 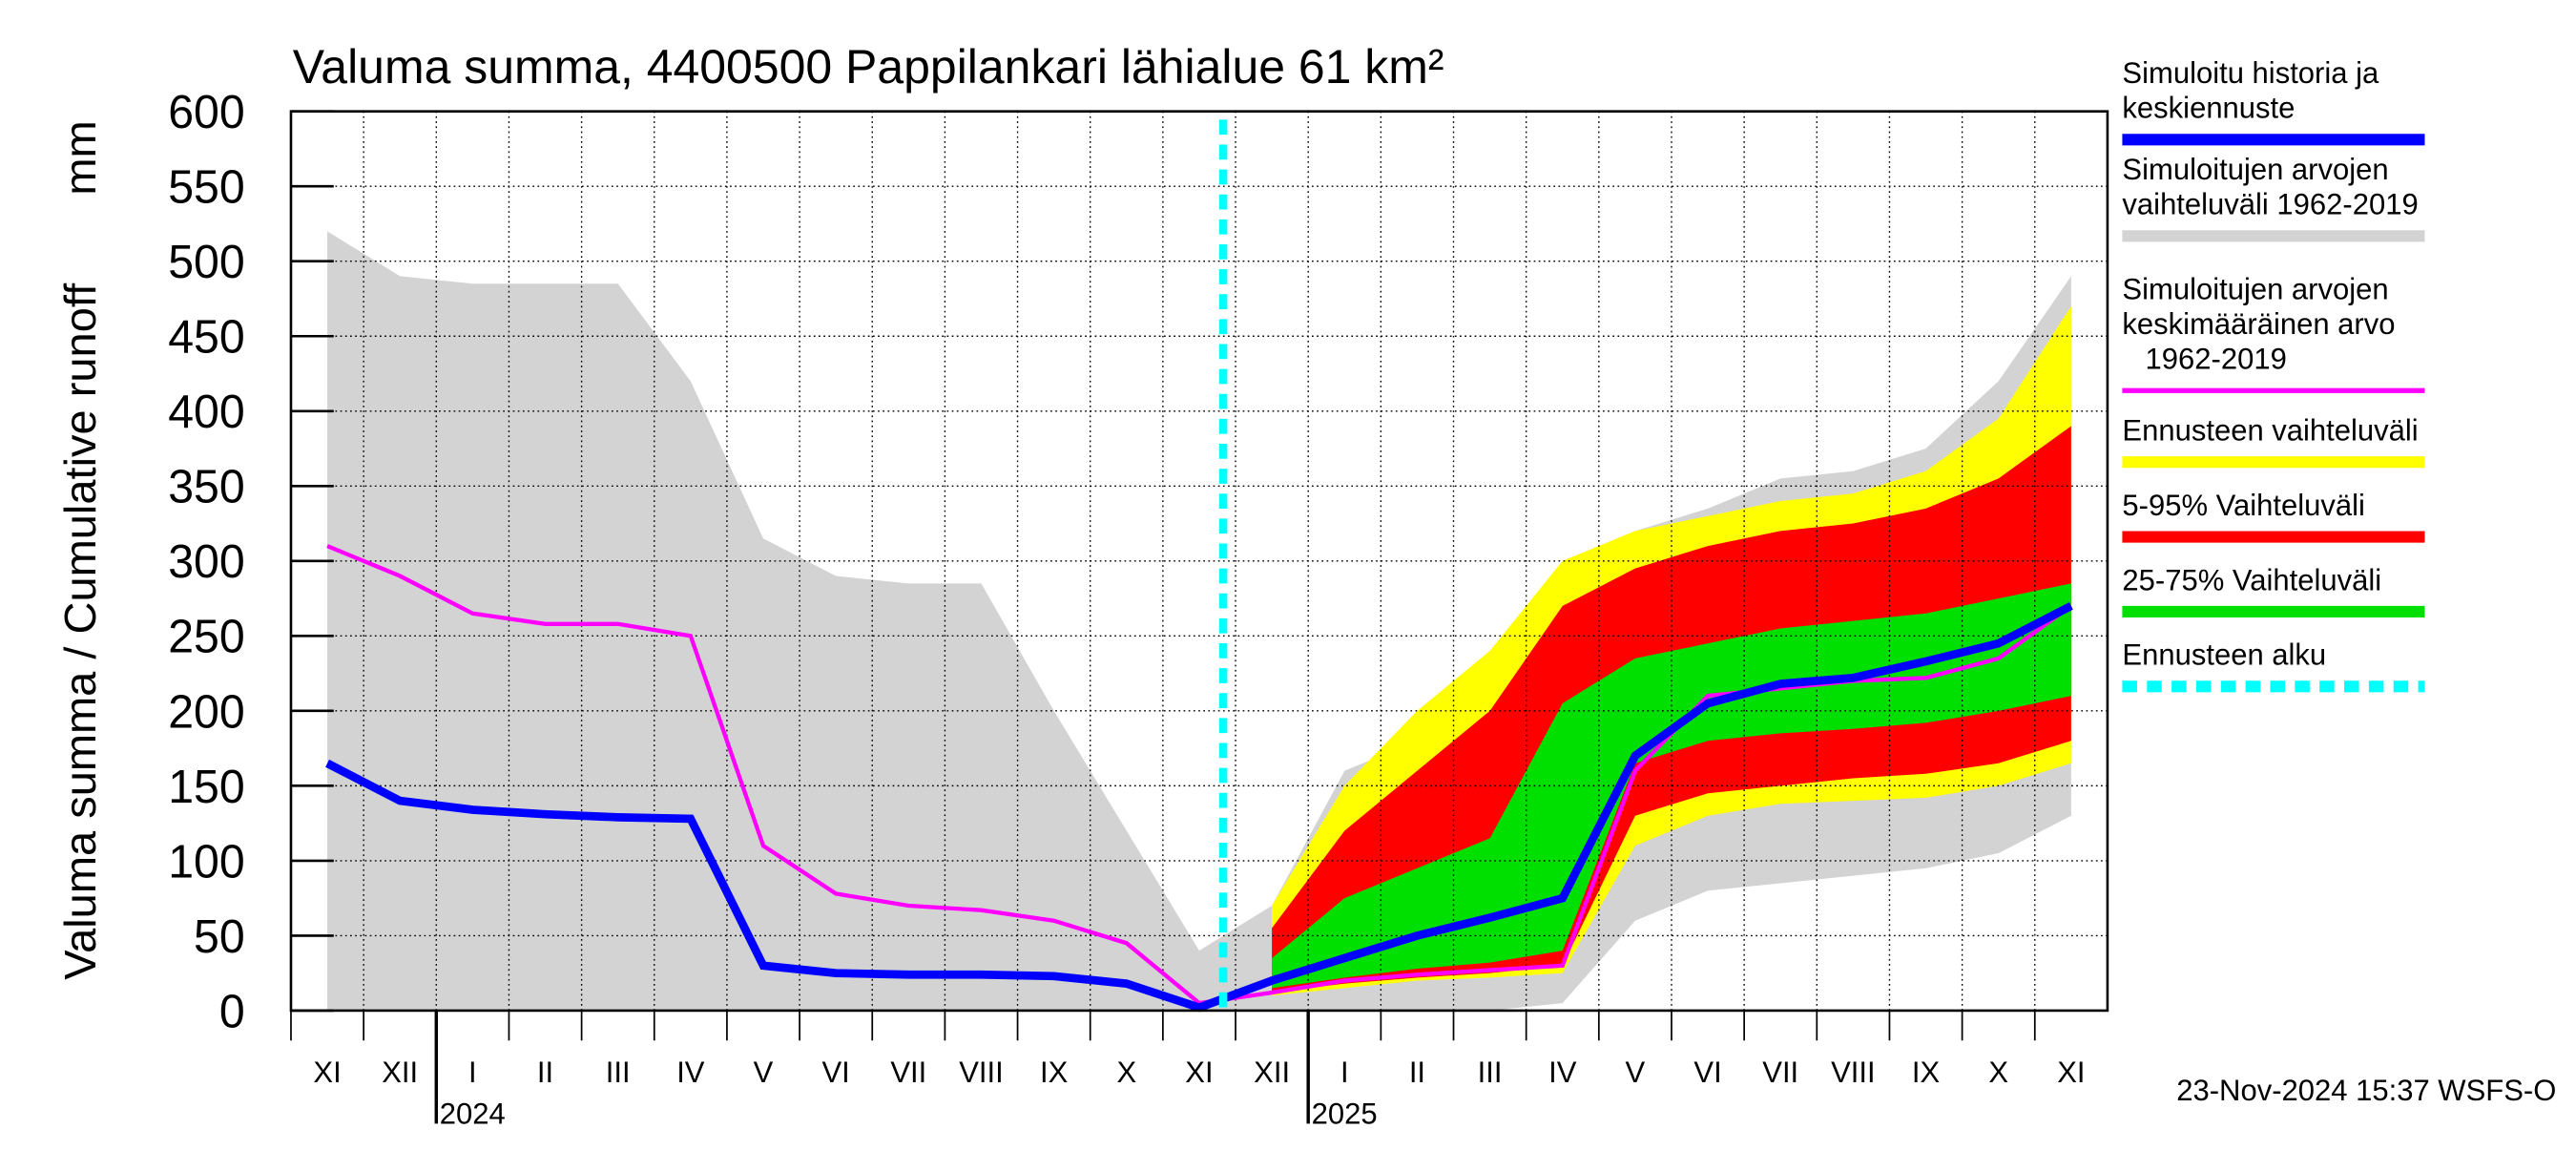 What do you see at coordinates (206, 486) in the screenshot?
I see `y-tick-label: 350` at bounding box center [206, 486].